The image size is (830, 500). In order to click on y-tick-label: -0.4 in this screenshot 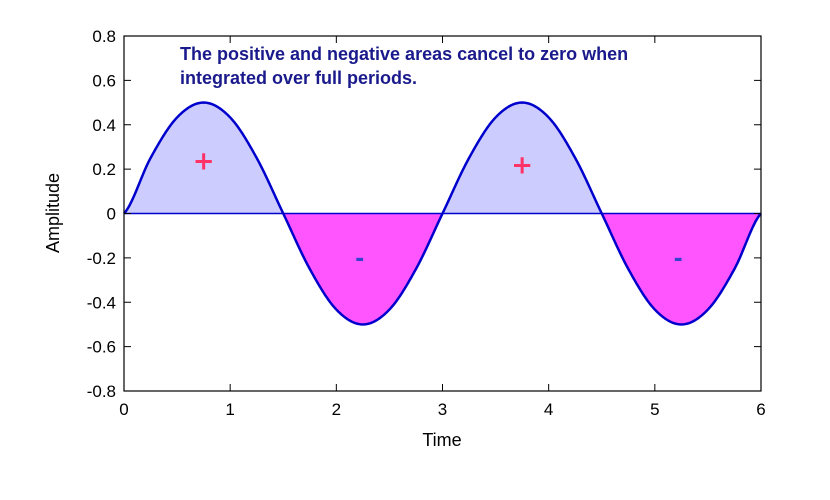, I will do `click(101, 302)`.